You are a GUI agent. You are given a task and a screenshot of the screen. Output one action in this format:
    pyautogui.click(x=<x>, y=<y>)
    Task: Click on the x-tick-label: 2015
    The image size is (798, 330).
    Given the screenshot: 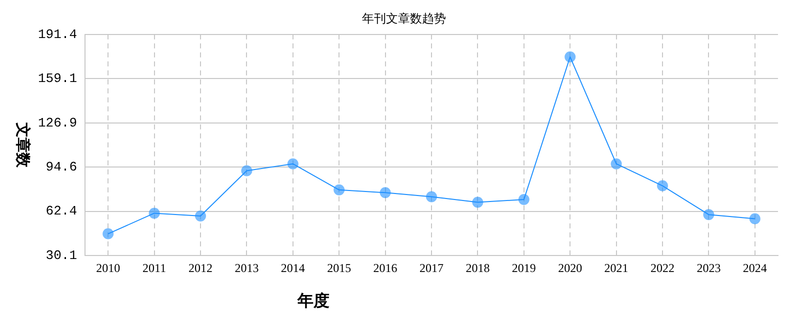 What is the action you would take?
    pyautogui.click(x=339, y=267)
    